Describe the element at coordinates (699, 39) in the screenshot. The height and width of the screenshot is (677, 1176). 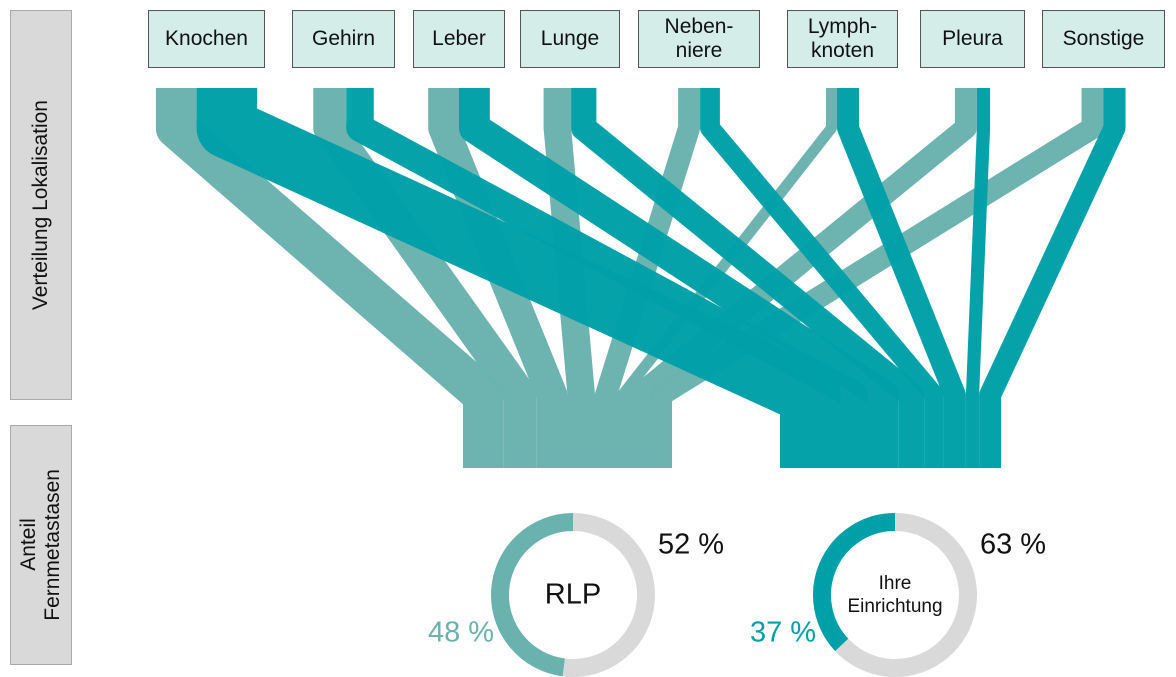
I see `location-box: Neben- niere` at that location.